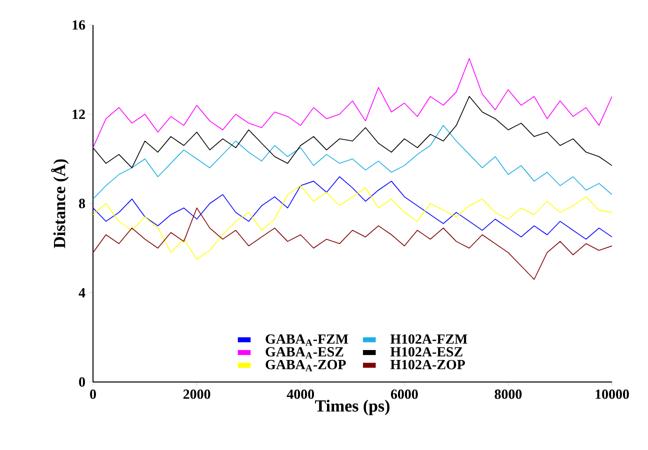 The width and height of the screenshot is (648, 450). Describe the element at coordinates (306, 366) in the screenshot. I see `legend-label: GABA$_{A}$-ZOP` at that location.